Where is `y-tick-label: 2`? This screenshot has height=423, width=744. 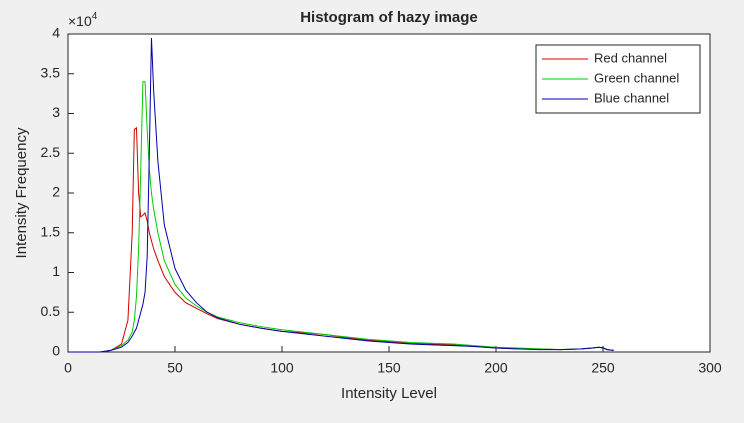 y-tick-label: 2 is located at coordinates (56, 192).